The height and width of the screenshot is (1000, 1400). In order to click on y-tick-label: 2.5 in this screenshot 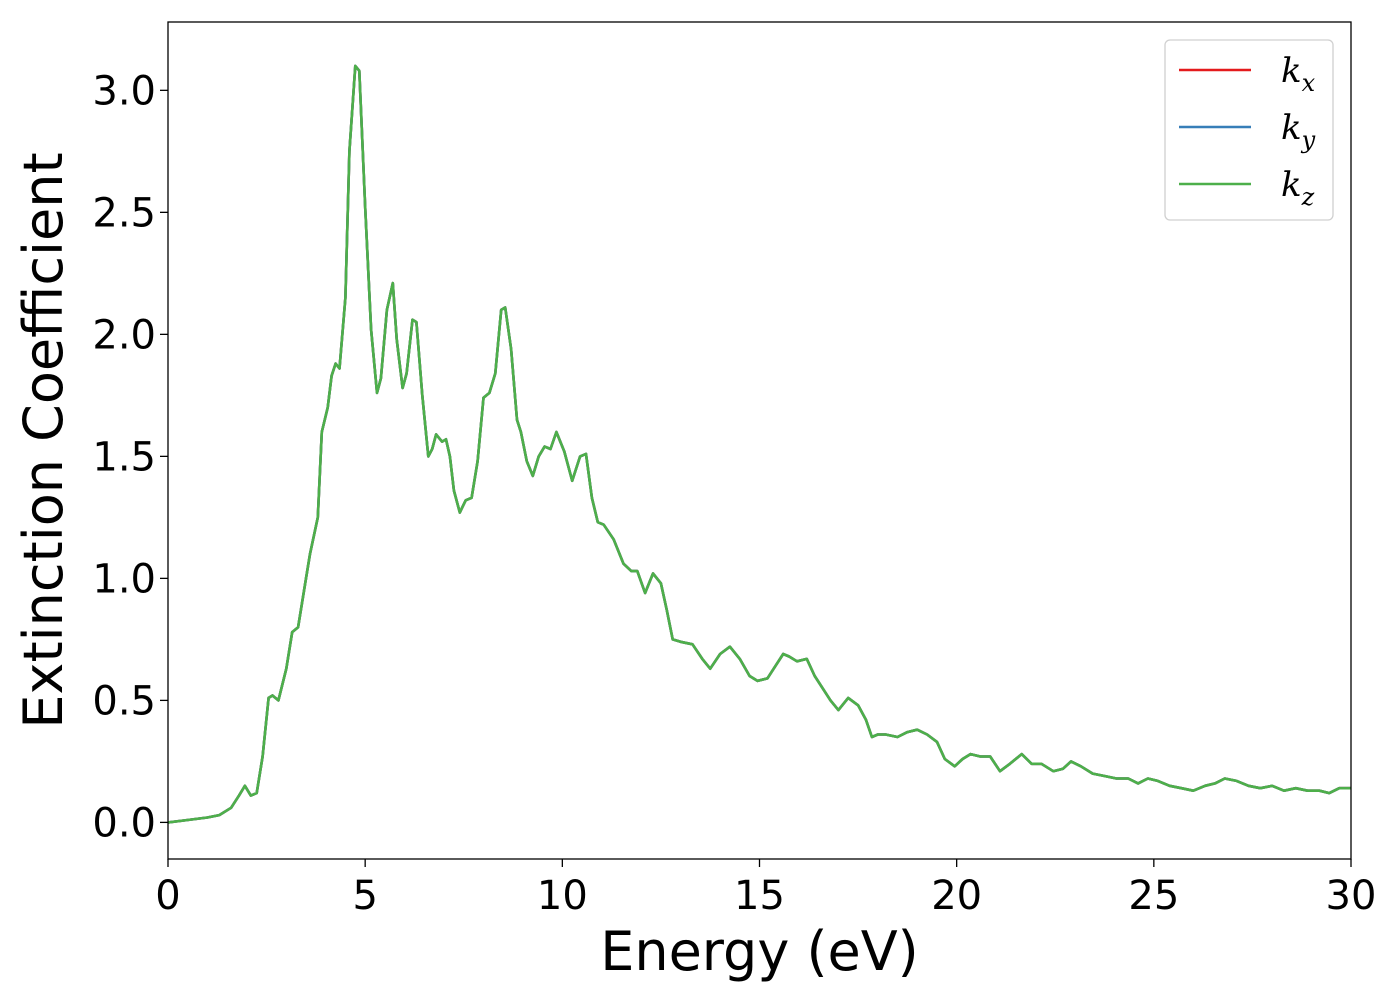, I will do `click(124, 213)`.